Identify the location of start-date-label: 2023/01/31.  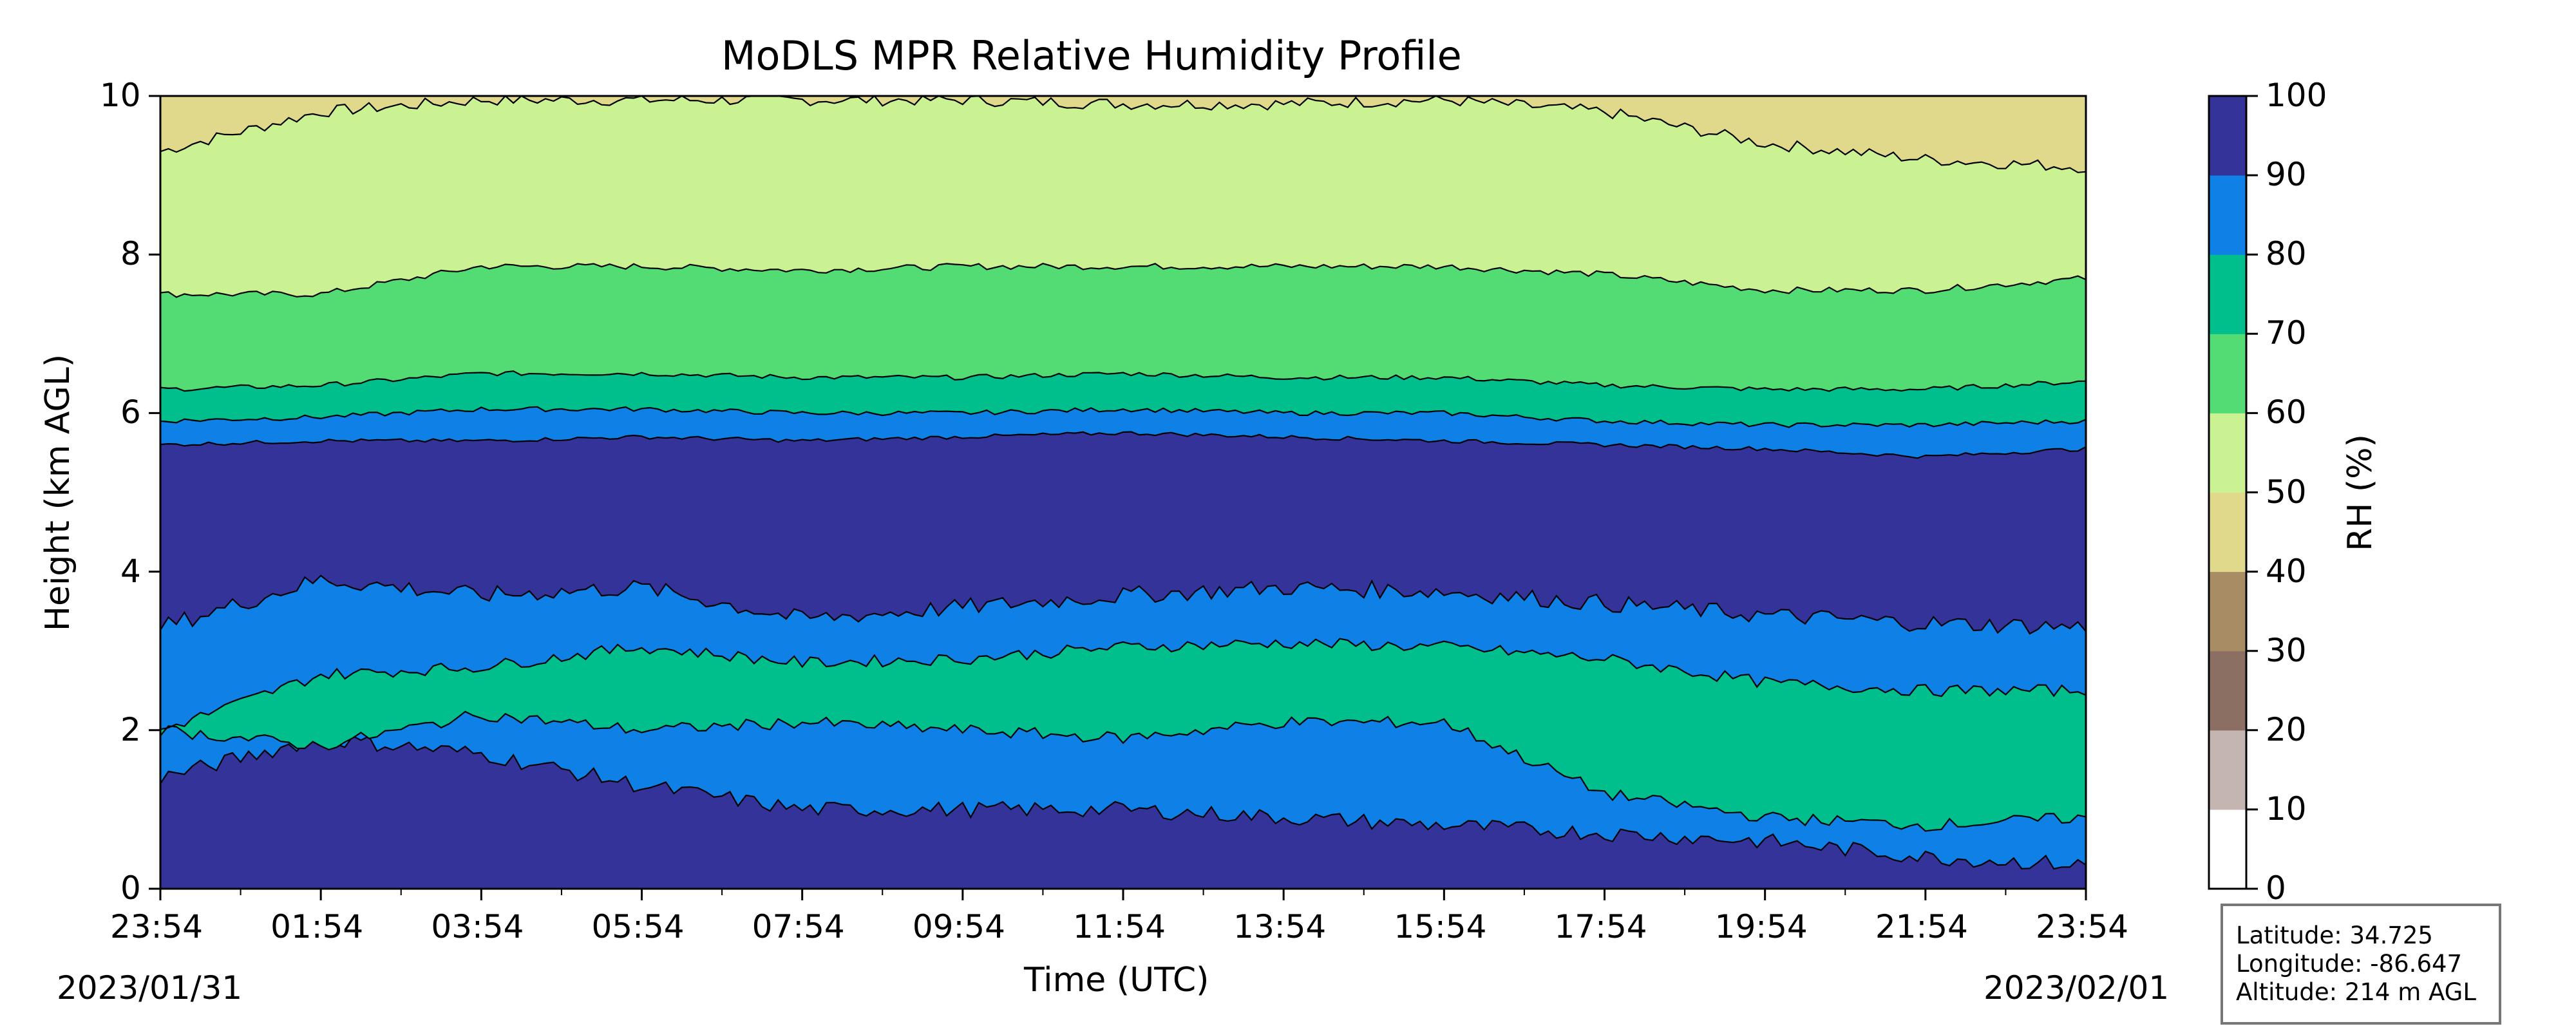
(150, 988).